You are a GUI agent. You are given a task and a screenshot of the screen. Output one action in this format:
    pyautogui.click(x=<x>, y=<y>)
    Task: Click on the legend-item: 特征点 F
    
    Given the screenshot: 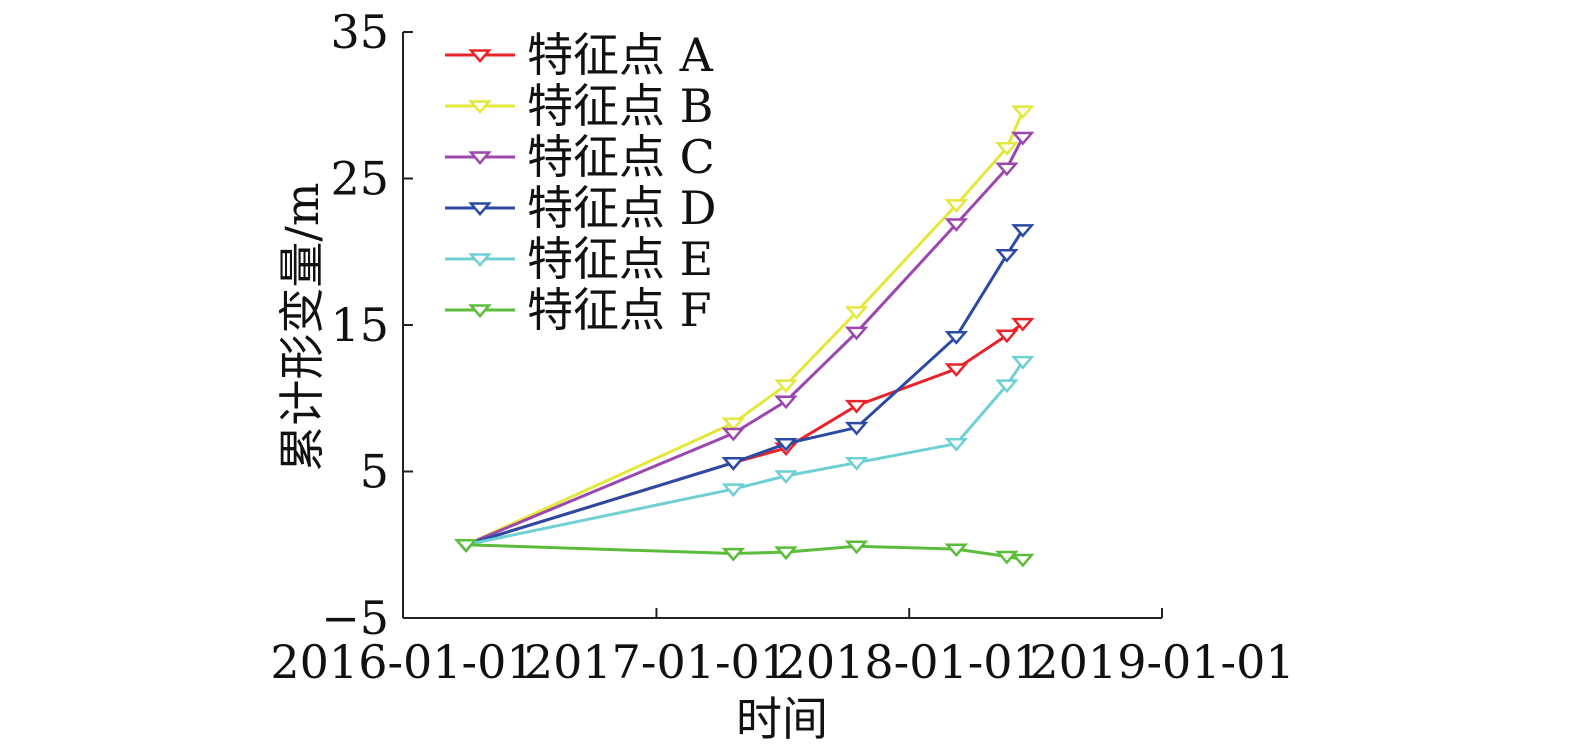 What is the action you would take?
    pyautogui.click(x=578, y=310)
    